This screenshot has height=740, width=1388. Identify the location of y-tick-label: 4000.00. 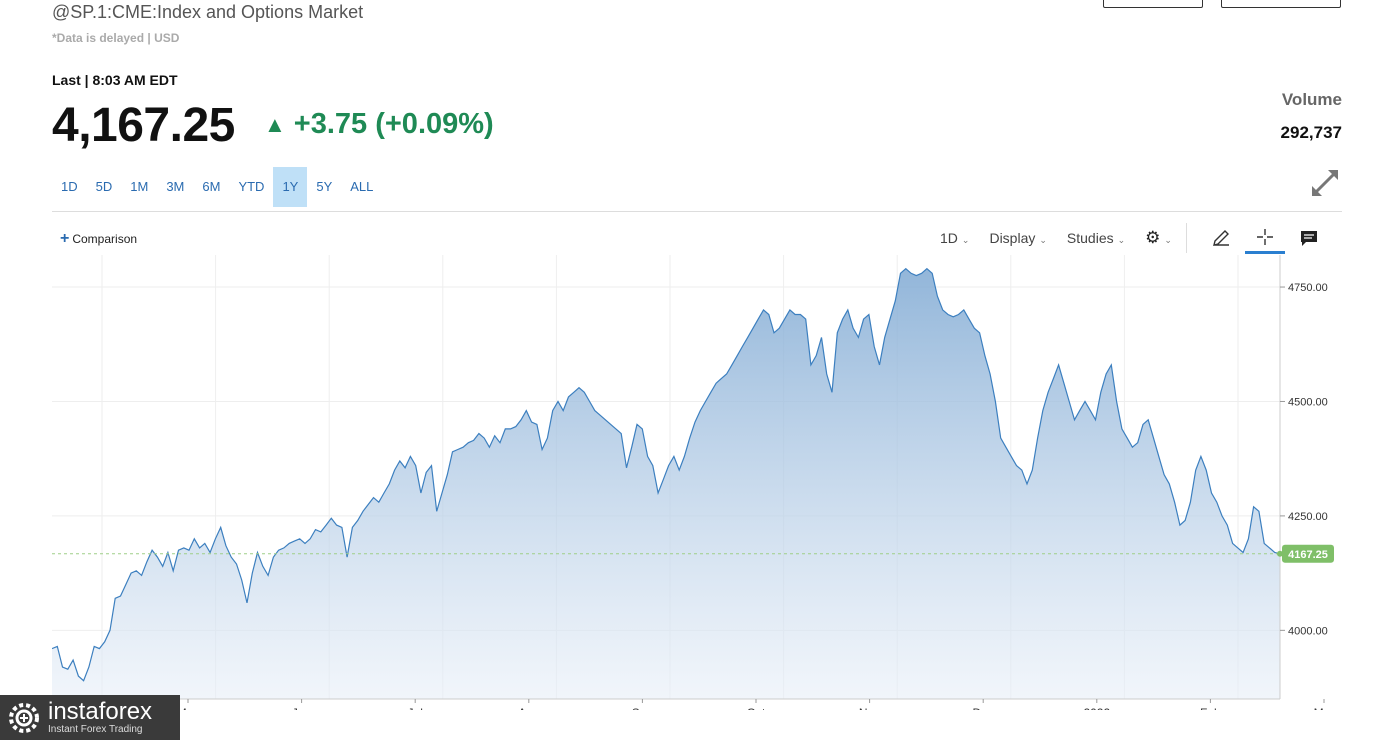
(1308, 631).